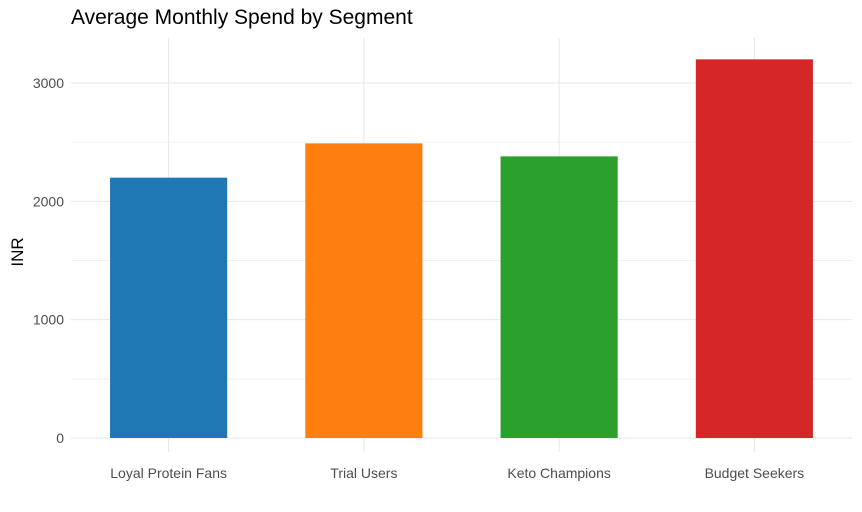  Describe the element at coordinates (168, 473) in the screenshot. I see `x-tick-label: Loyal Protein Fans` at that location.